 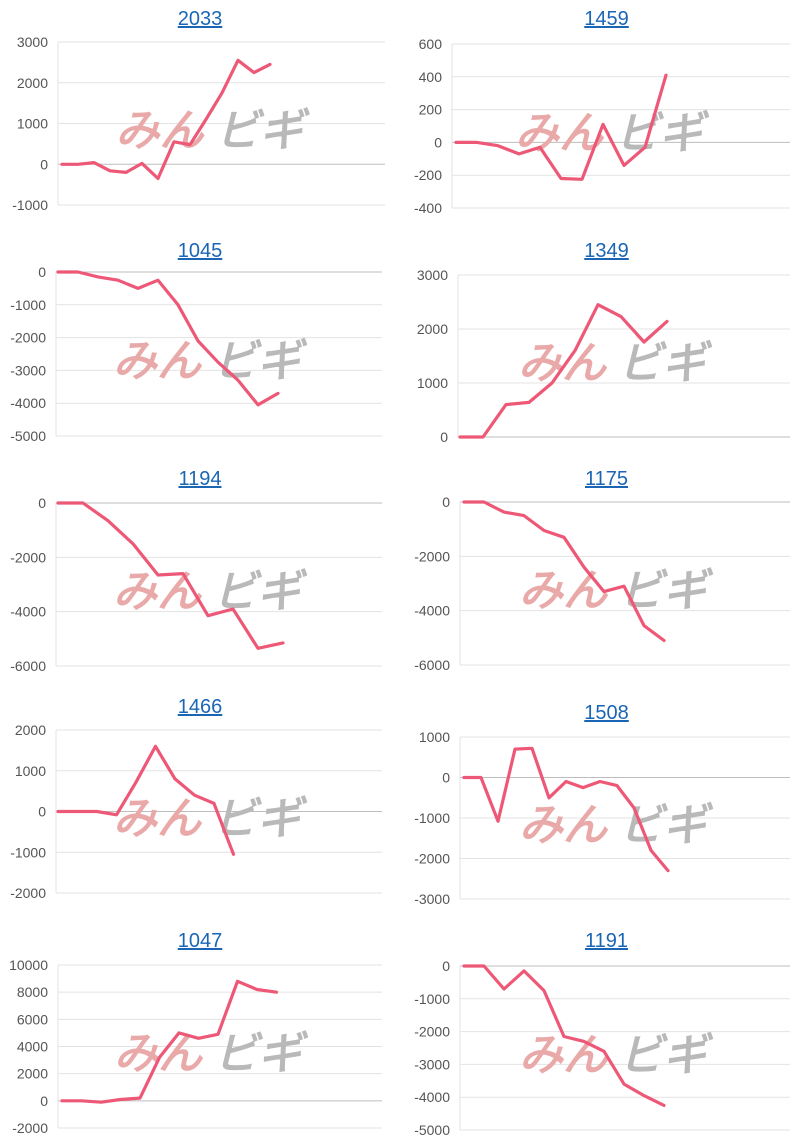 I want to click on chart-panel-2033: 3000 2000 1000 0 -1000 みん ビギ 2033, so click(x=200, y=114).